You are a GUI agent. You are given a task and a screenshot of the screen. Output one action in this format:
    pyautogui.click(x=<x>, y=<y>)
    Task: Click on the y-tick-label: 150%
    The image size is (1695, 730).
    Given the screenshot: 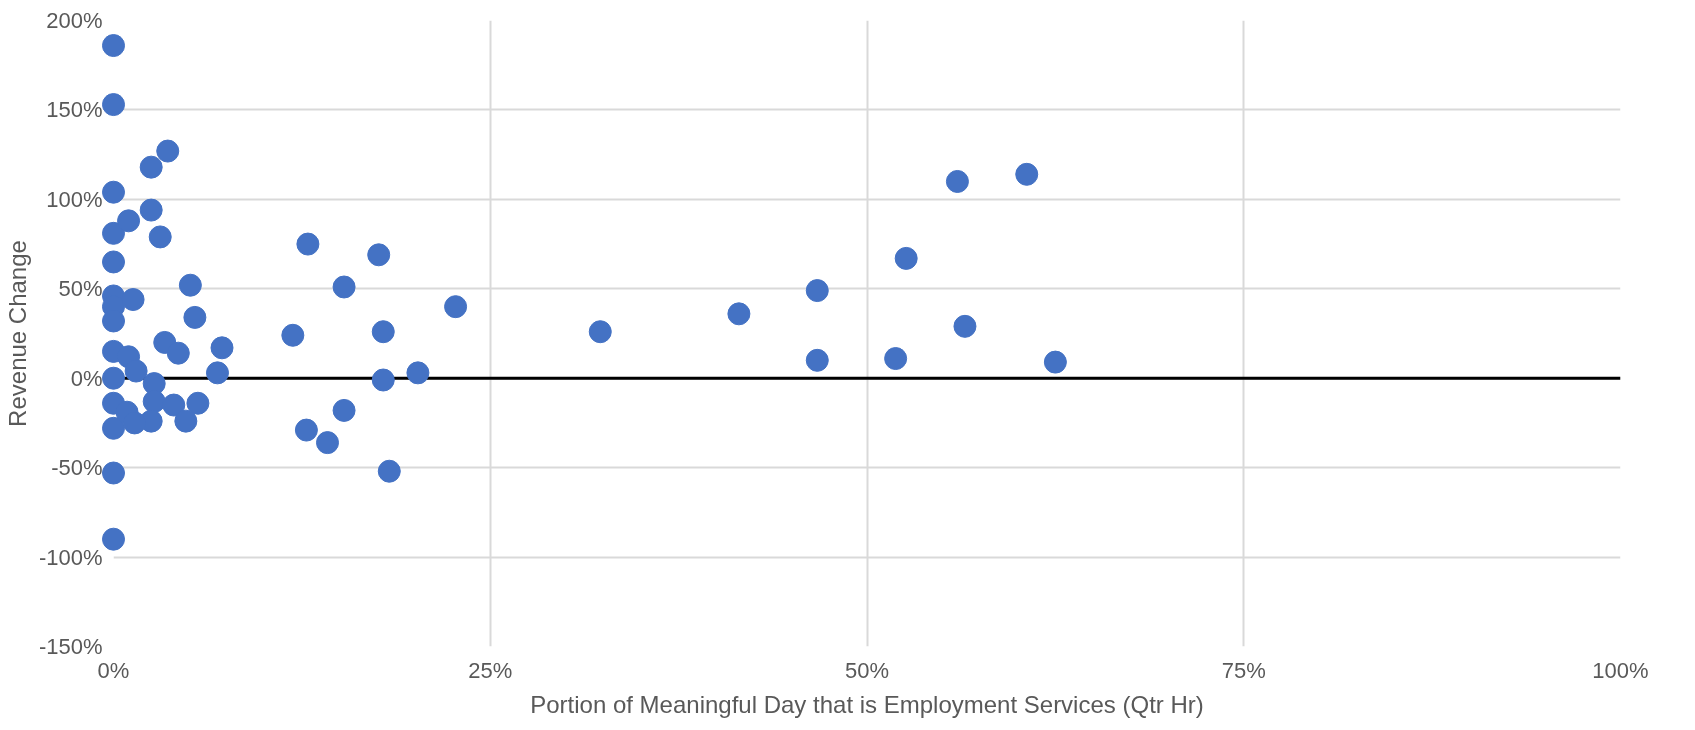 What is the action you would take?
    pyautogui.click(x=74, y=110)
    